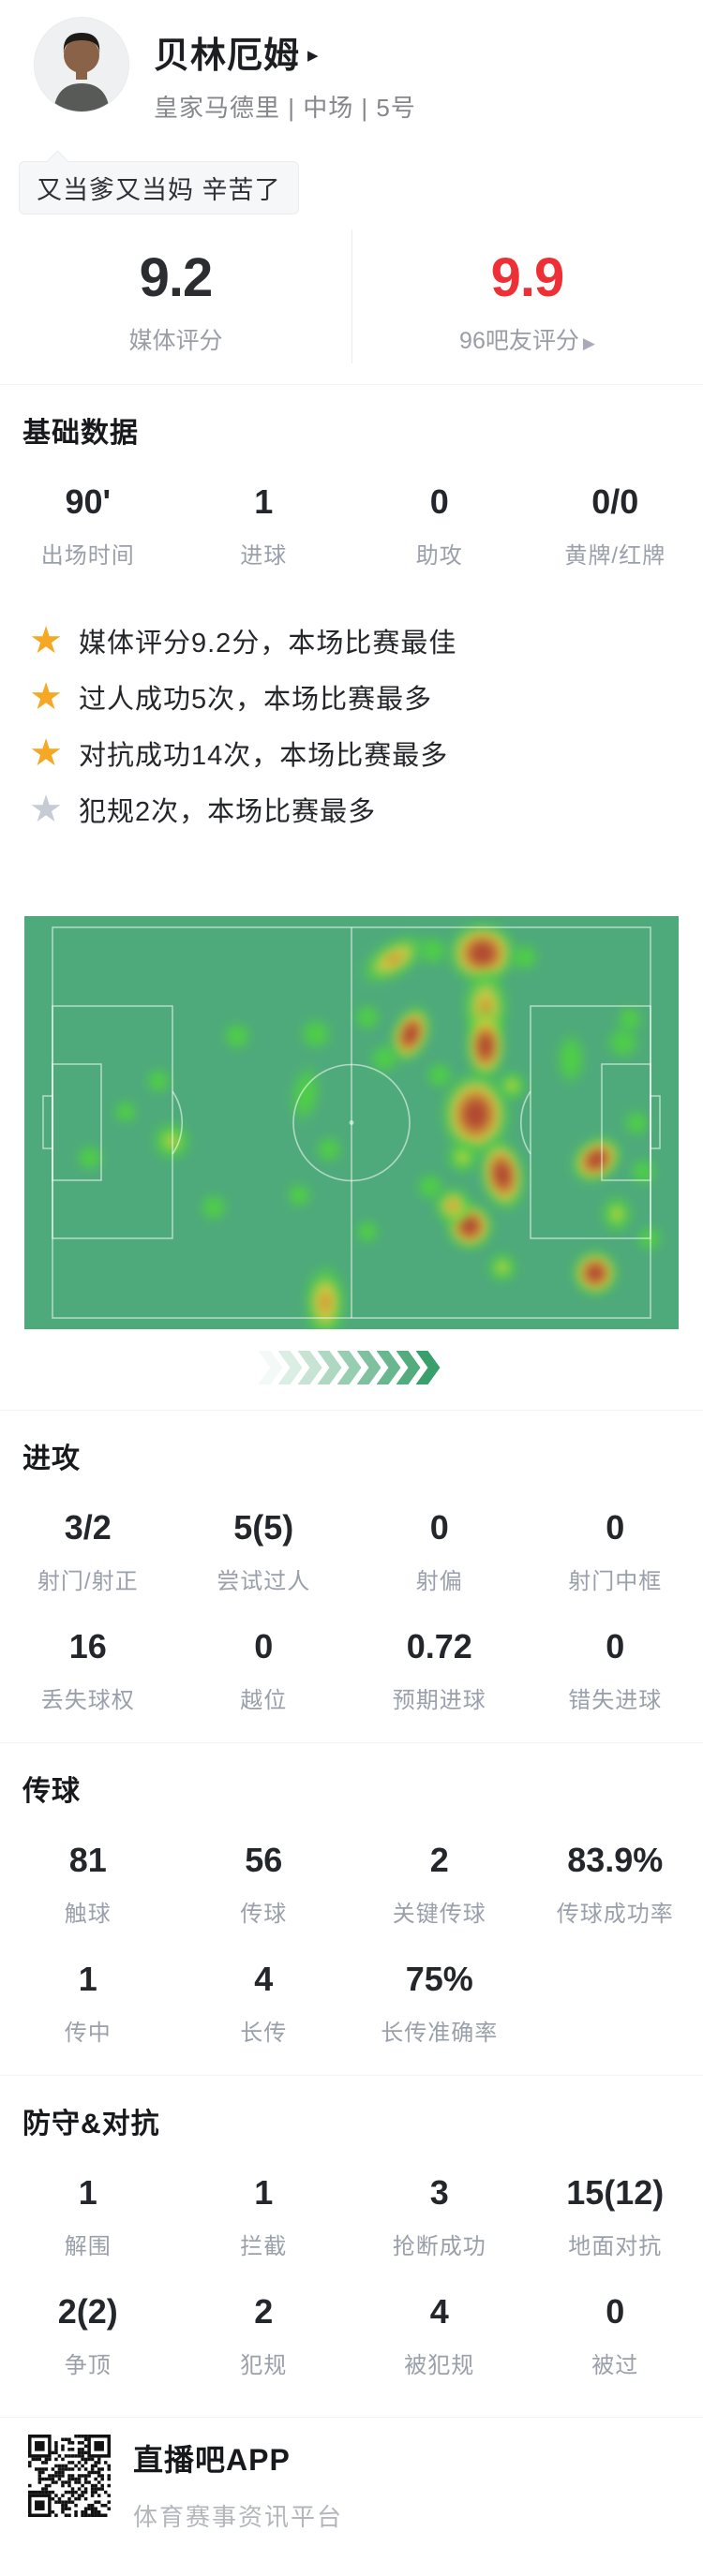  What do you see at coordinates (615, 526) in the screenshot?
I see `stat-cell: 0/0 黄牌/红牌` at bounding box center [615, 526].